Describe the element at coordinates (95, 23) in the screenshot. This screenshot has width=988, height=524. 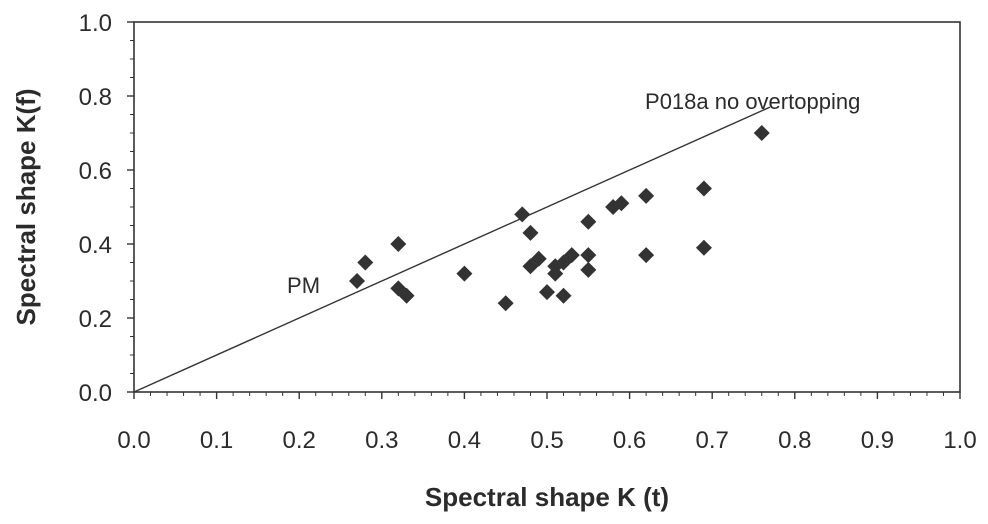
I see `y-tick-label: 1.0` at that location.